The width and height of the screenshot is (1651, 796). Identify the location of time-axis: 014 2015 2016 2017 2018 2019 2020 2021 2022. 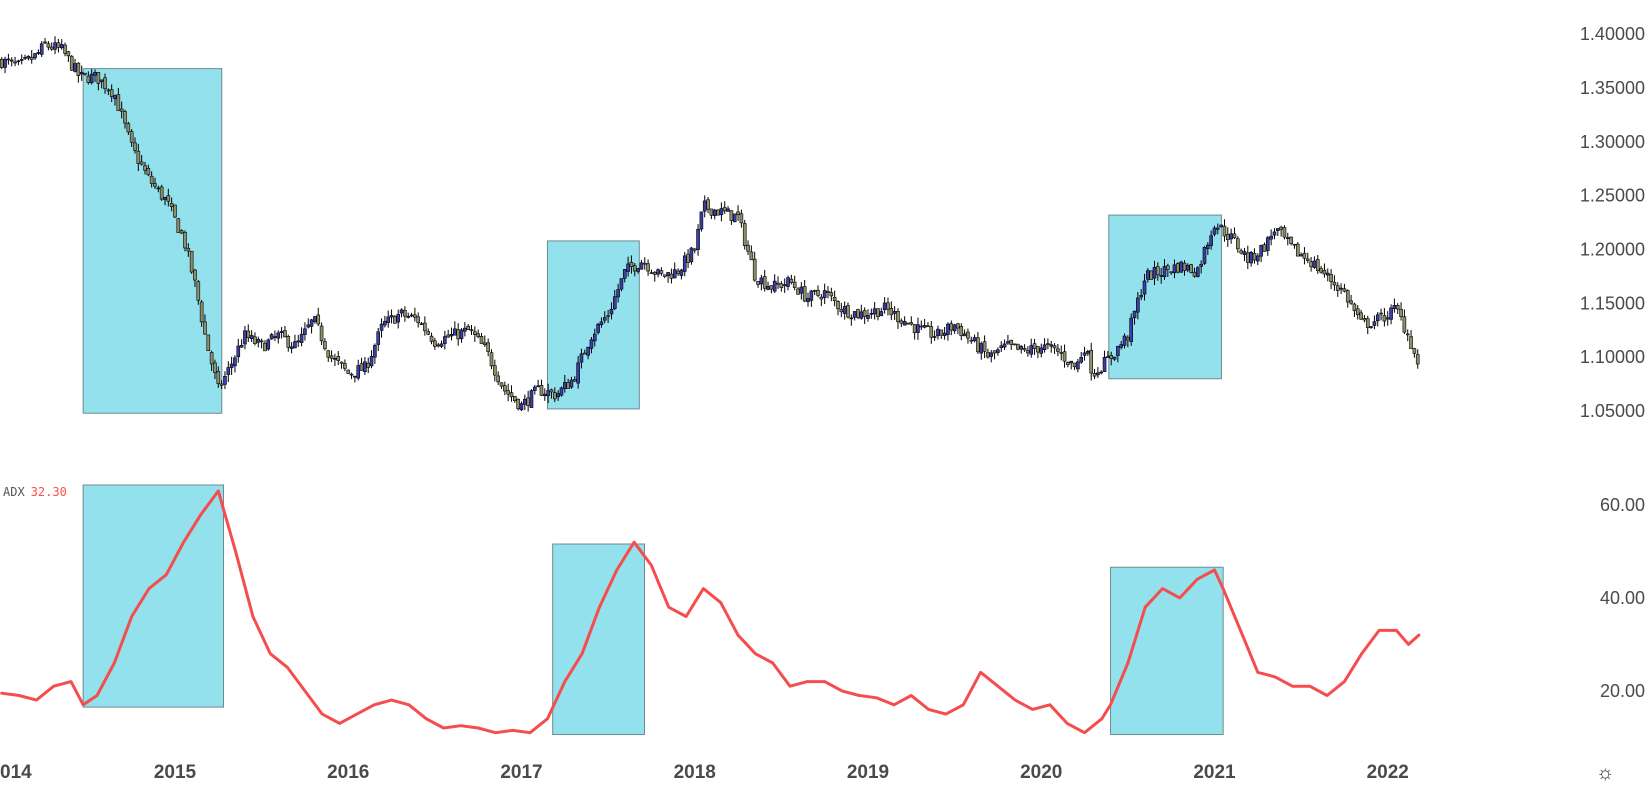
(704, 772).